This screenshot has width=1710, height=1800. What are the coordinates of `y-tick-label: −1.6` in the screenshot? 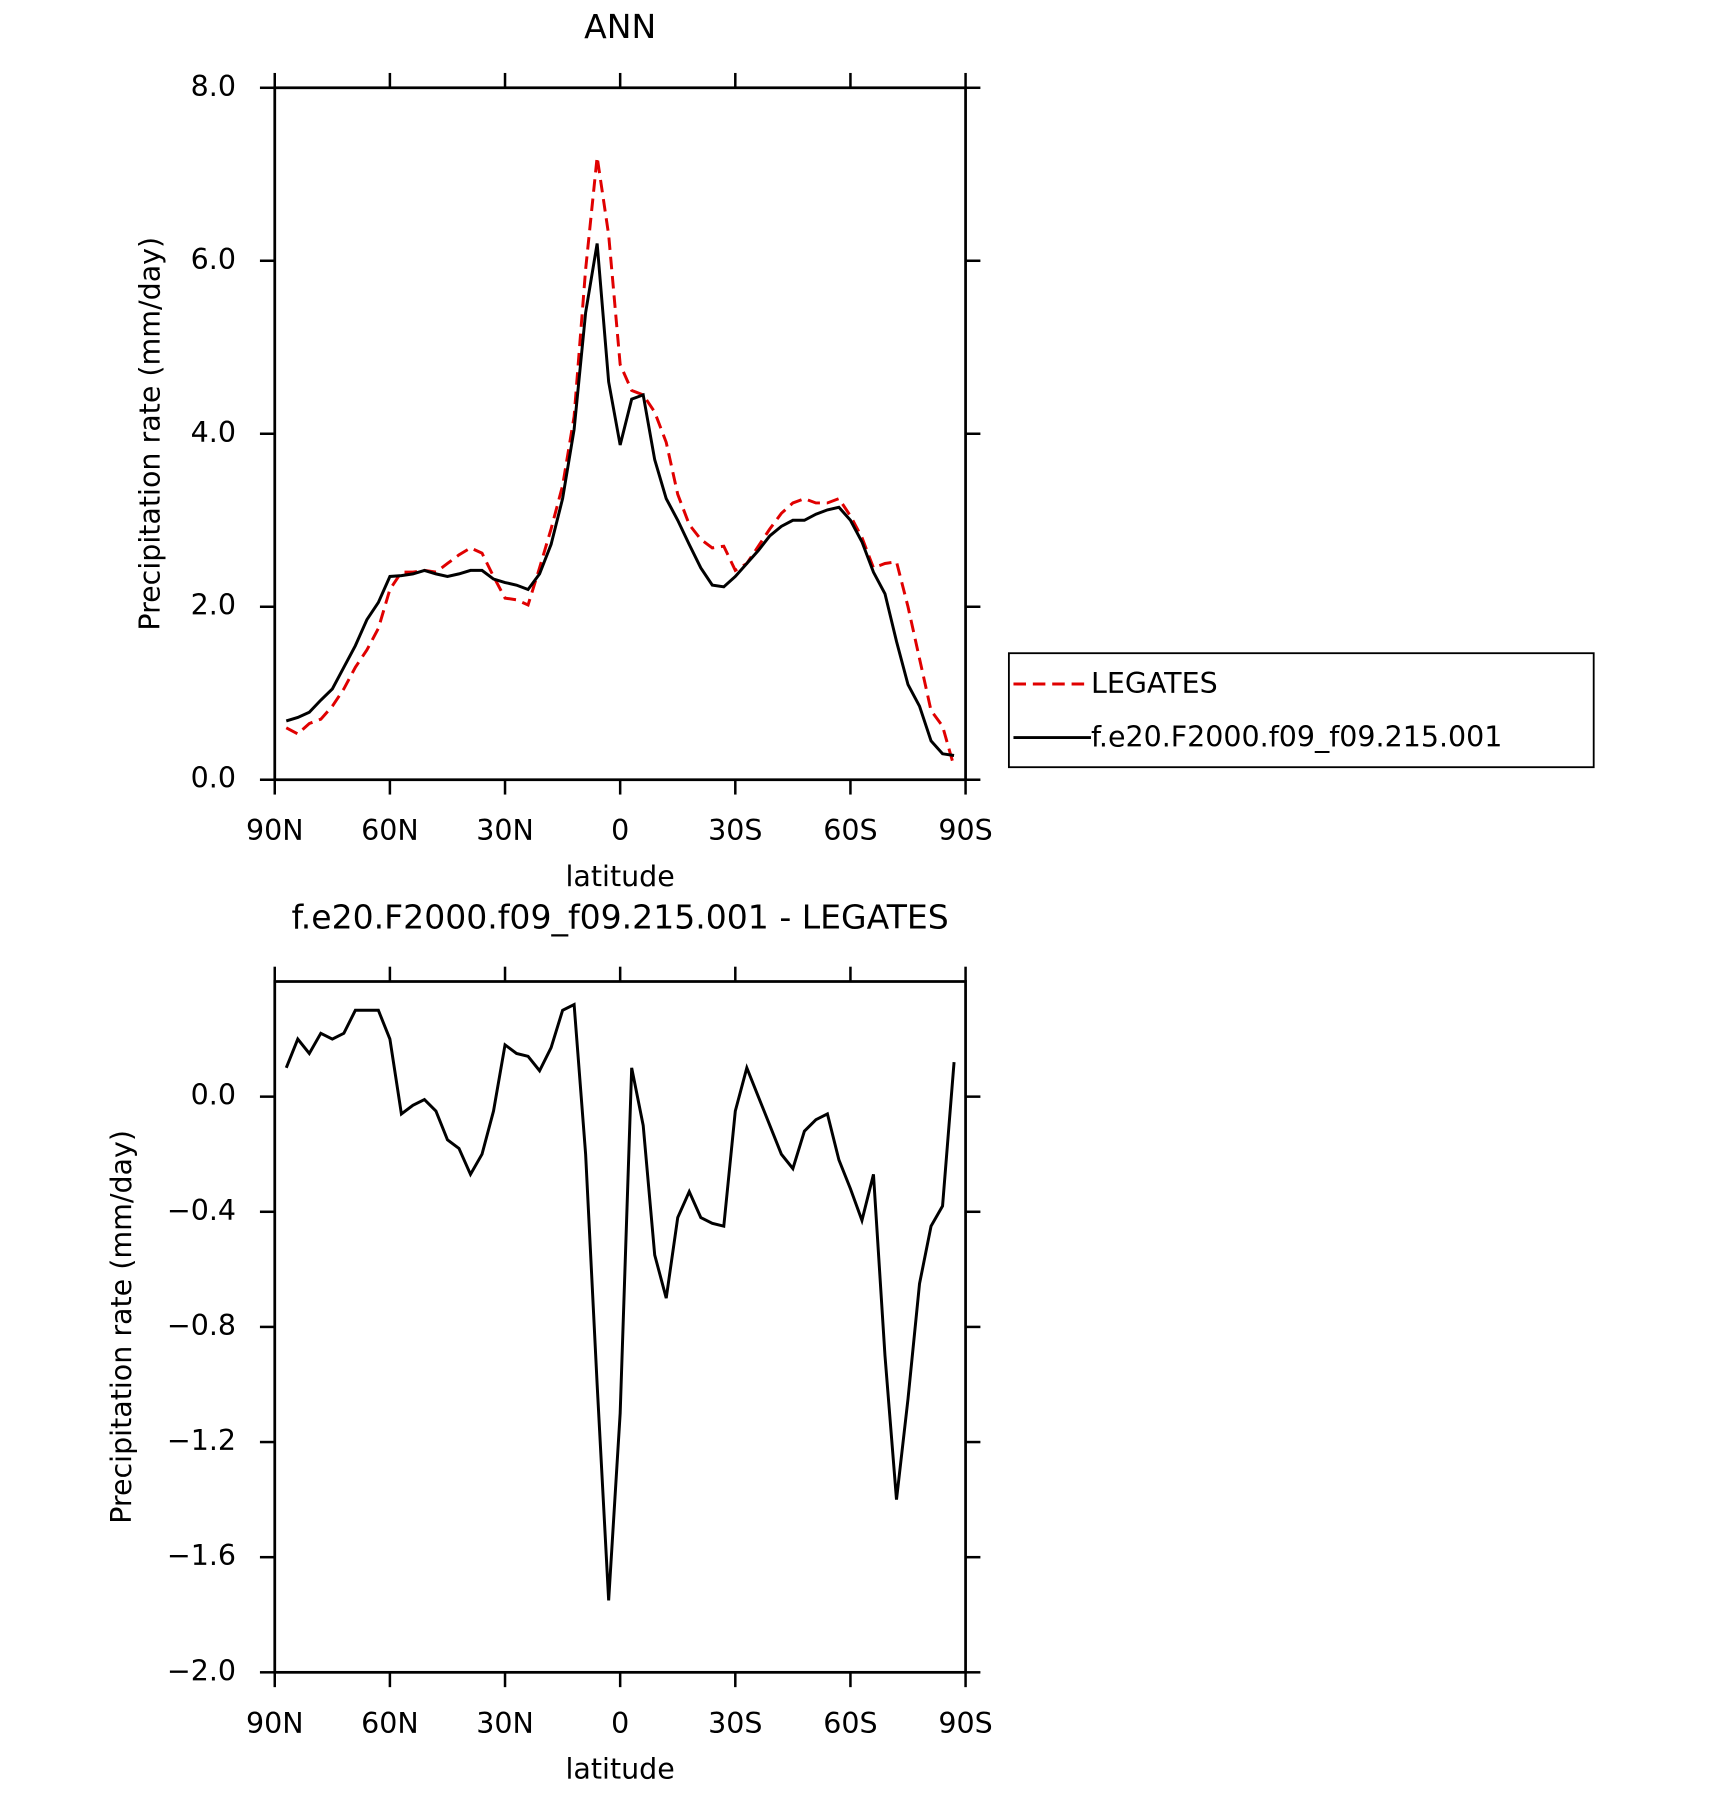 It's located at (201, 1555).